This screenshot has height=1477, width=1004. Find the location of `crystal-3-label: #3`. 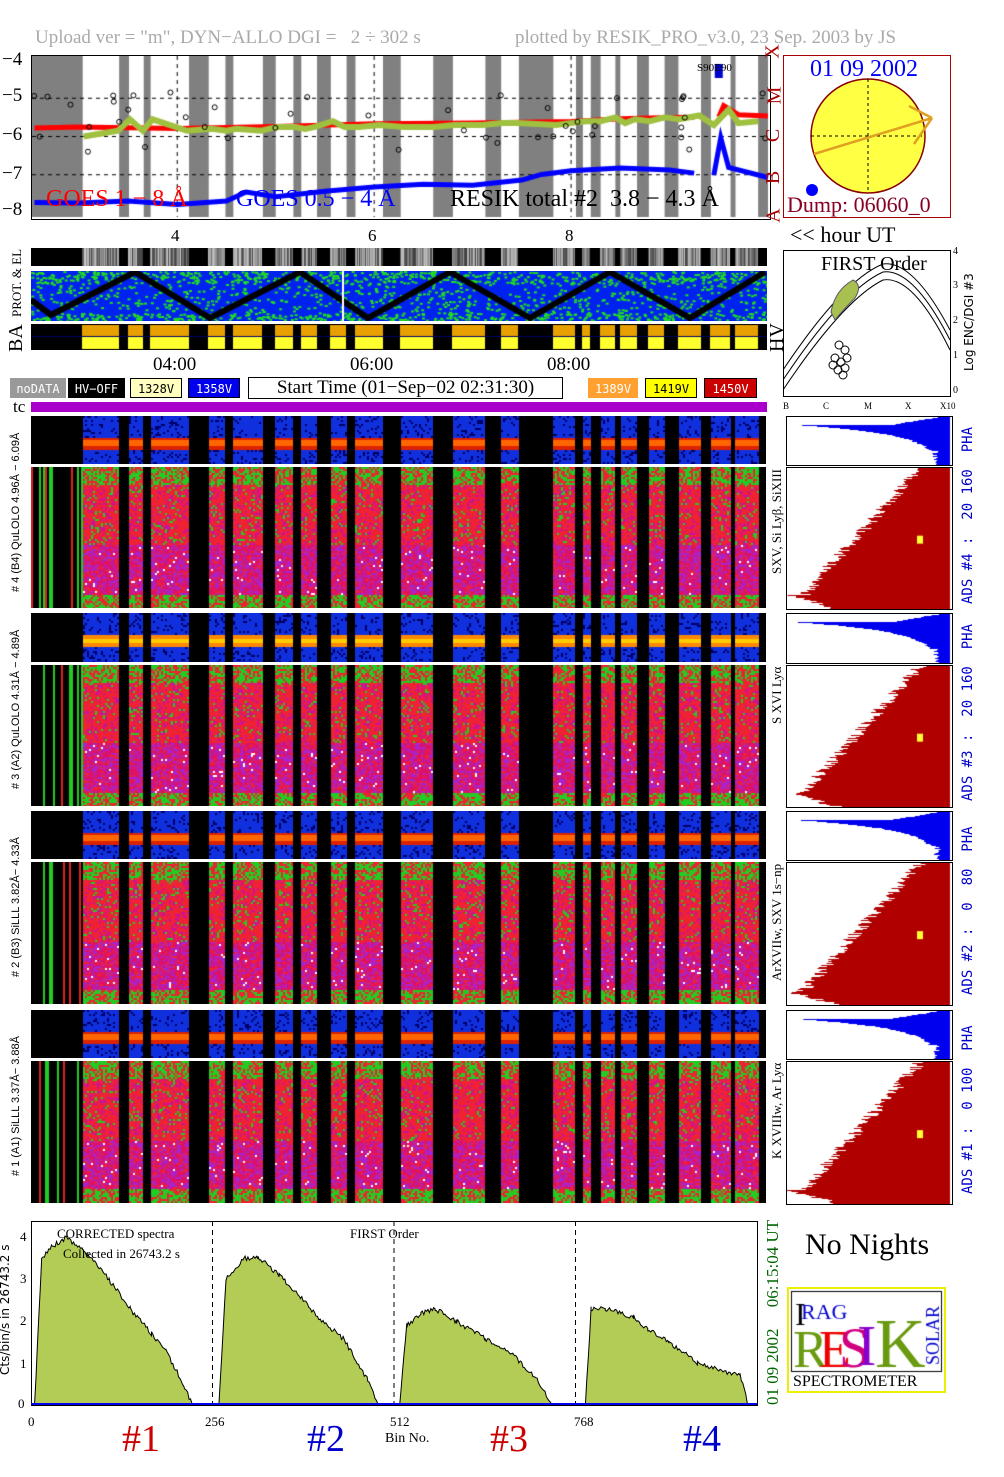

crystal-3-label: #3 is located at coordinates (509, 1439).